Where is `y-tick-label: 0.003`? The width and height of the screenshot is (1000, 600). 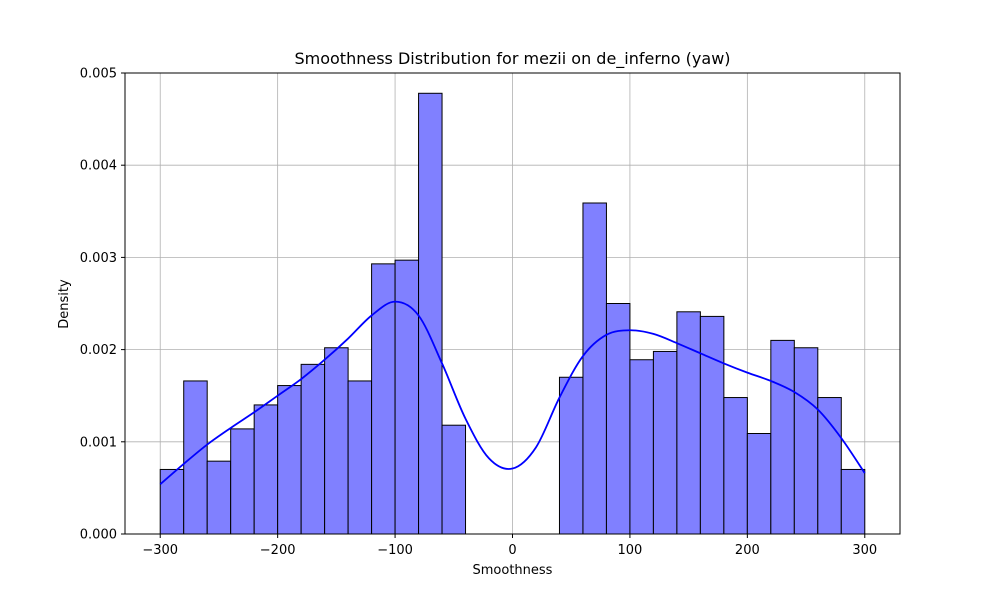 y-tick-label: 0.003 is located at coordinates (98, 258).